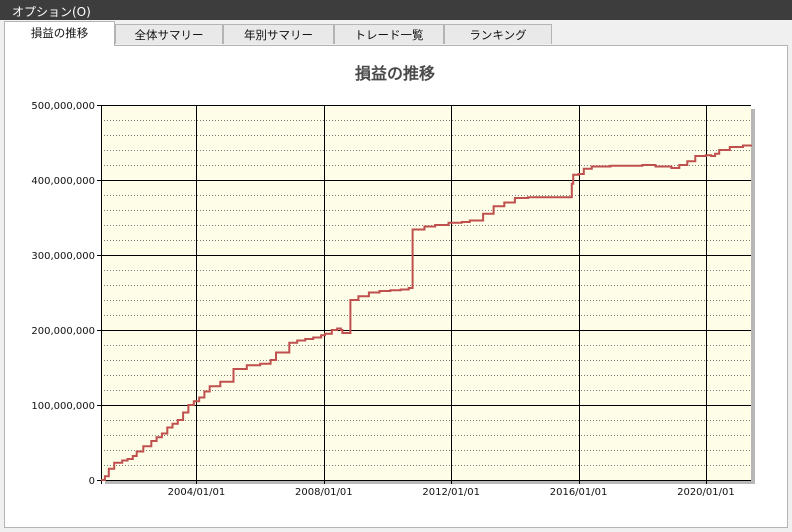 The width and height of the screenshot is (792, 532). What do you see at coordinates (59, 33) in the screenshot?
I see `tab-profit-transition: 損益の推移` at bounding box center [59, 33].